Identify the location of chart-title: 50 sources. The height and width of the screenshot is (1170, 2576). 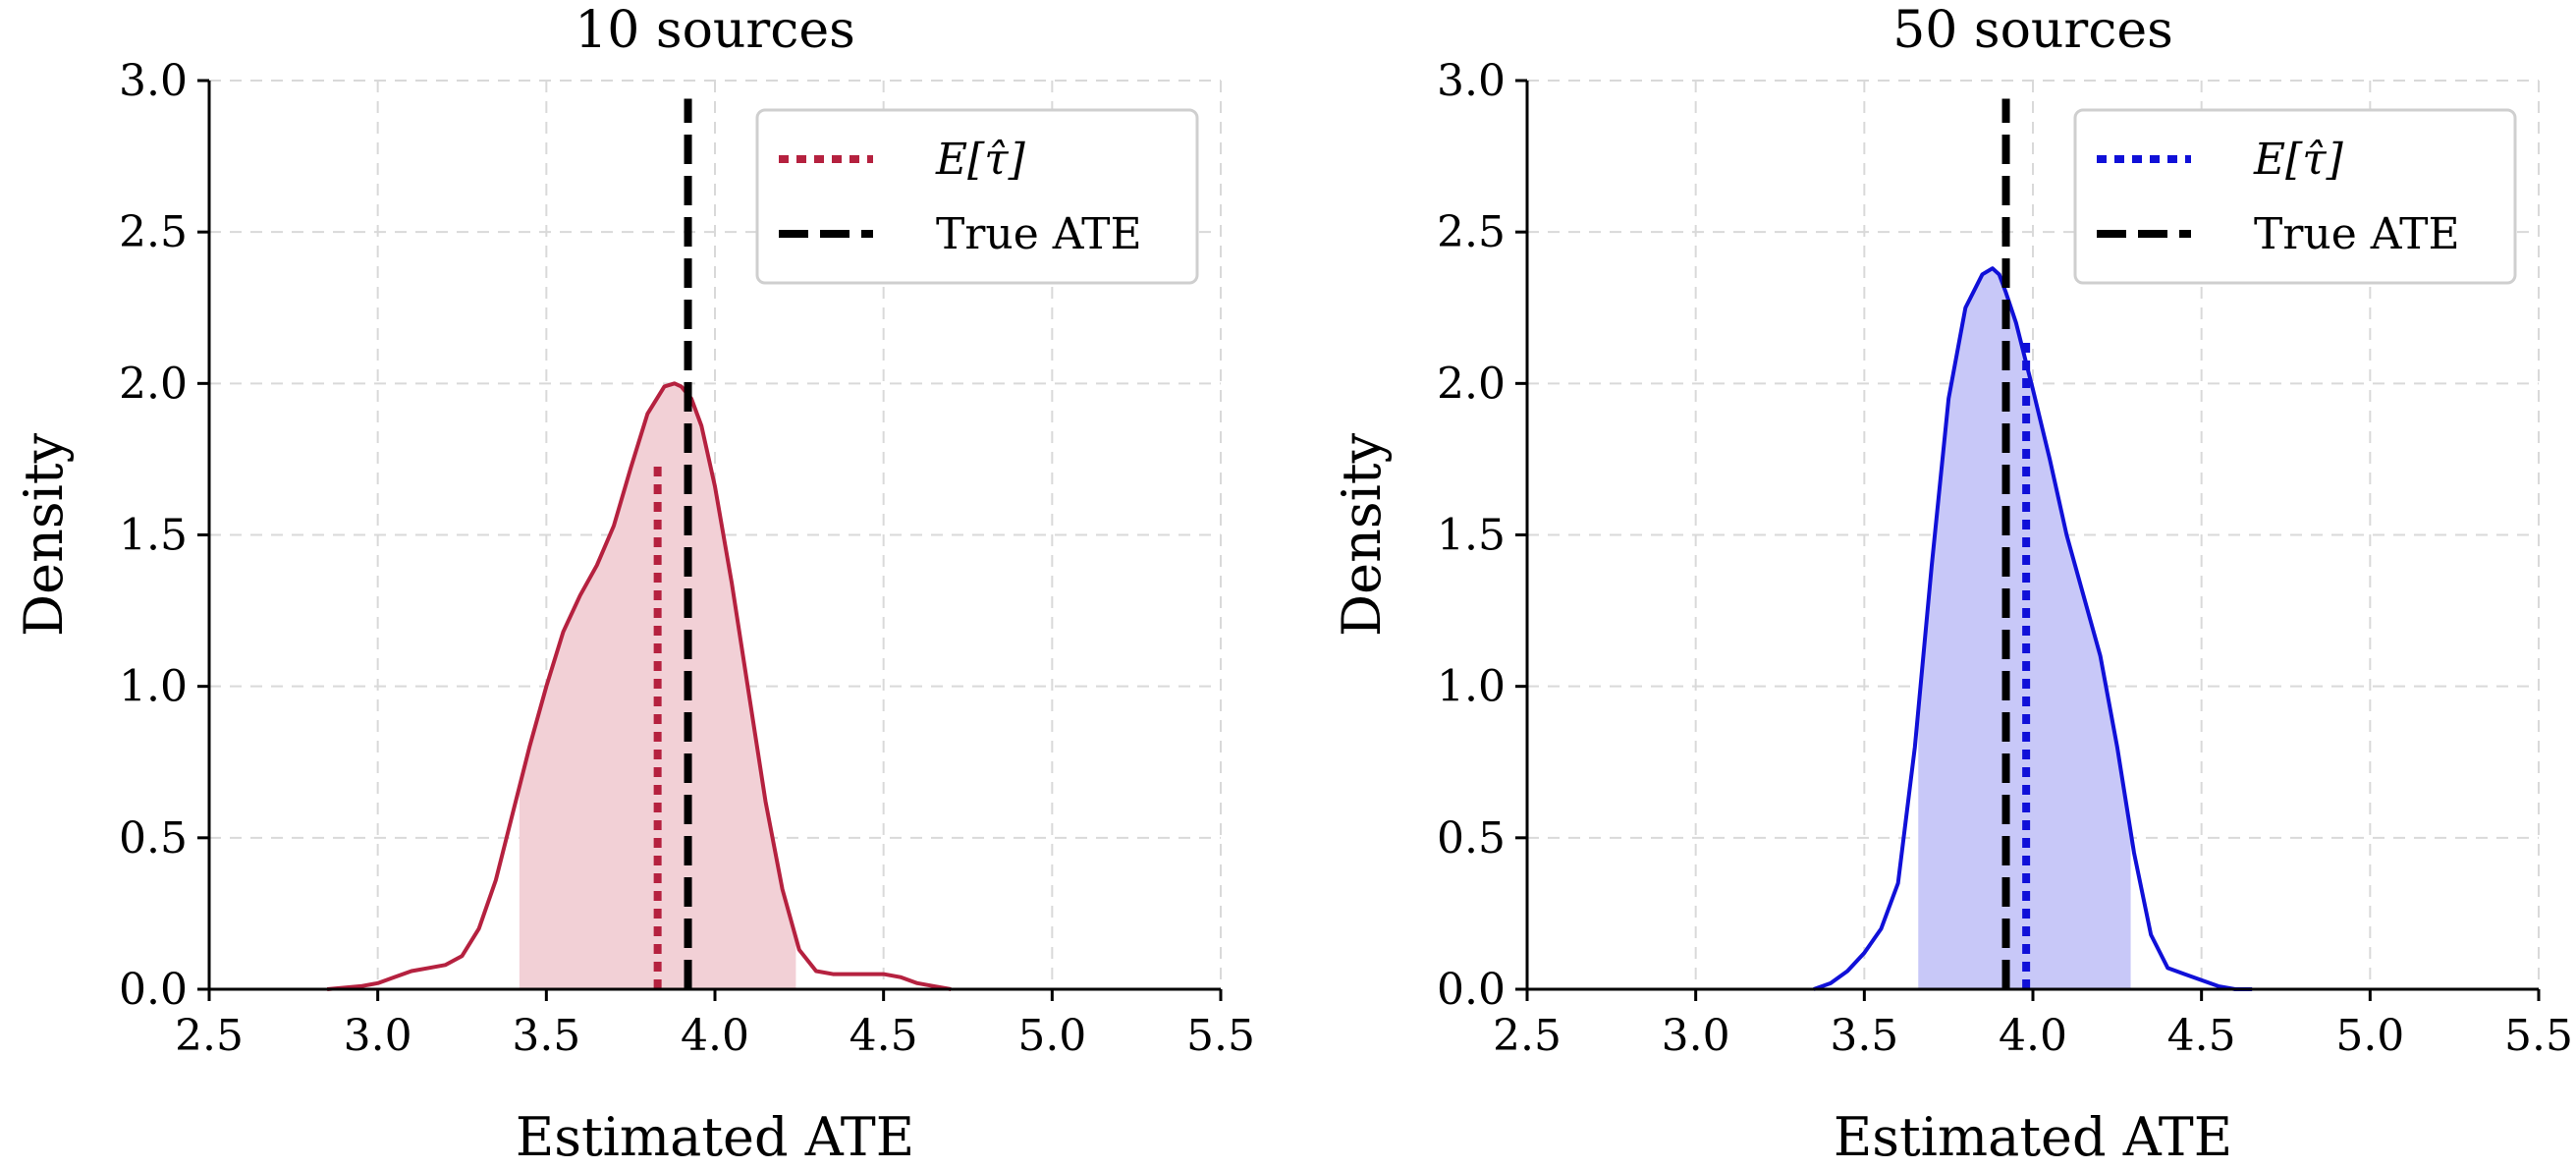
(2033, 30).